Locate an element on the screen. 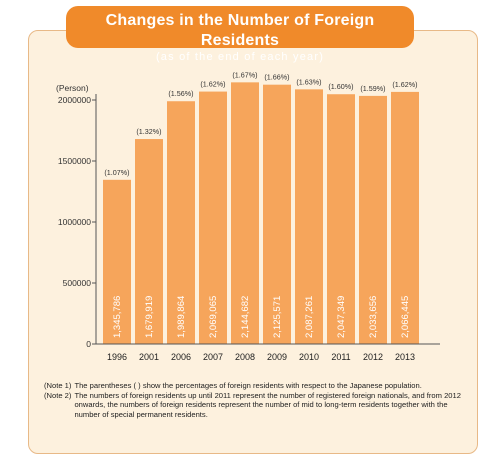 The image size is (500, 462). x-tick-label: 2011 is located at coordinates (340, 357).